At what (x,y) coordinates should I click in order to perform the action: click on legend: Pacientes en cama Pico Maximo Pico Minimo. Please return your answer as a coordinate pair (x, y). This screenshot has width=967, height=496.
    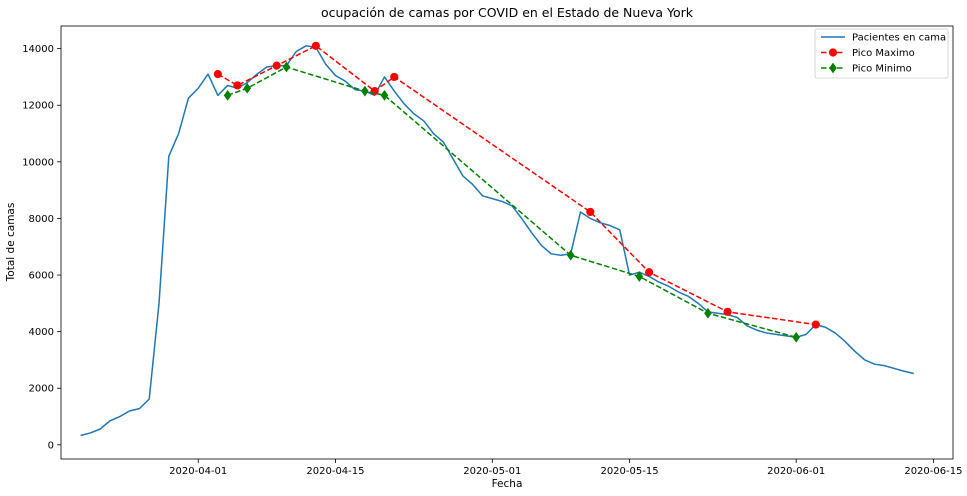
    Looking at the image, I should click on (881, 53).